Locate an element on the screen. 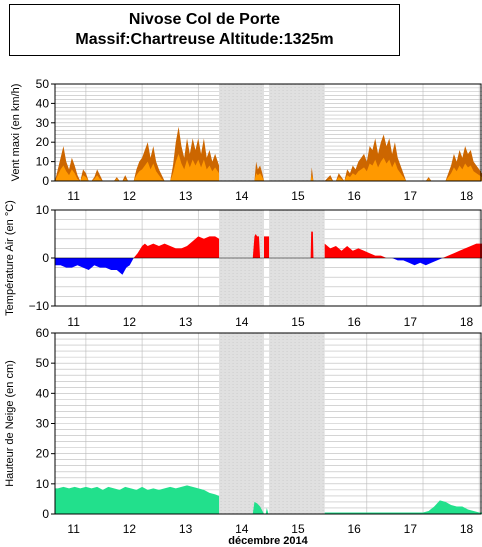  y-tick-label: 60 is located at coordinates (43, 333).